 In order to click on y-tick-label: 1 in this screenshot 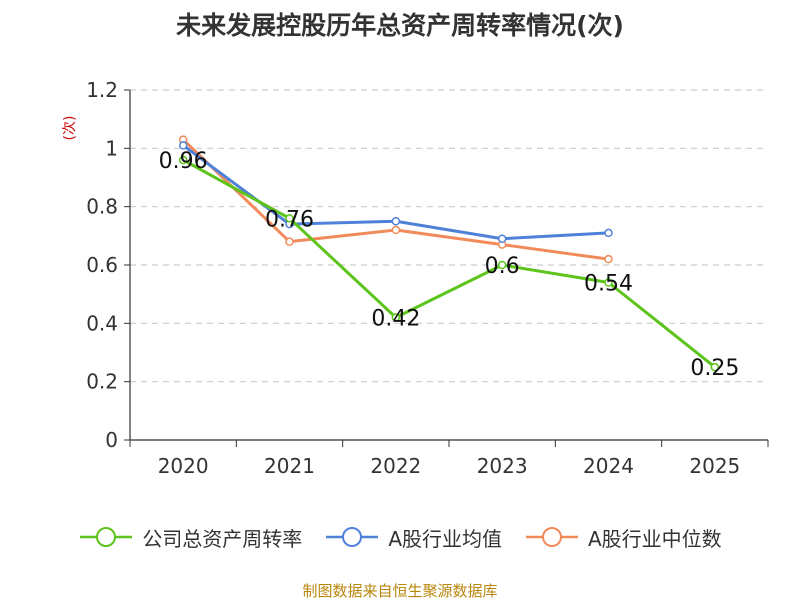, I will do `click(111, 148)`.